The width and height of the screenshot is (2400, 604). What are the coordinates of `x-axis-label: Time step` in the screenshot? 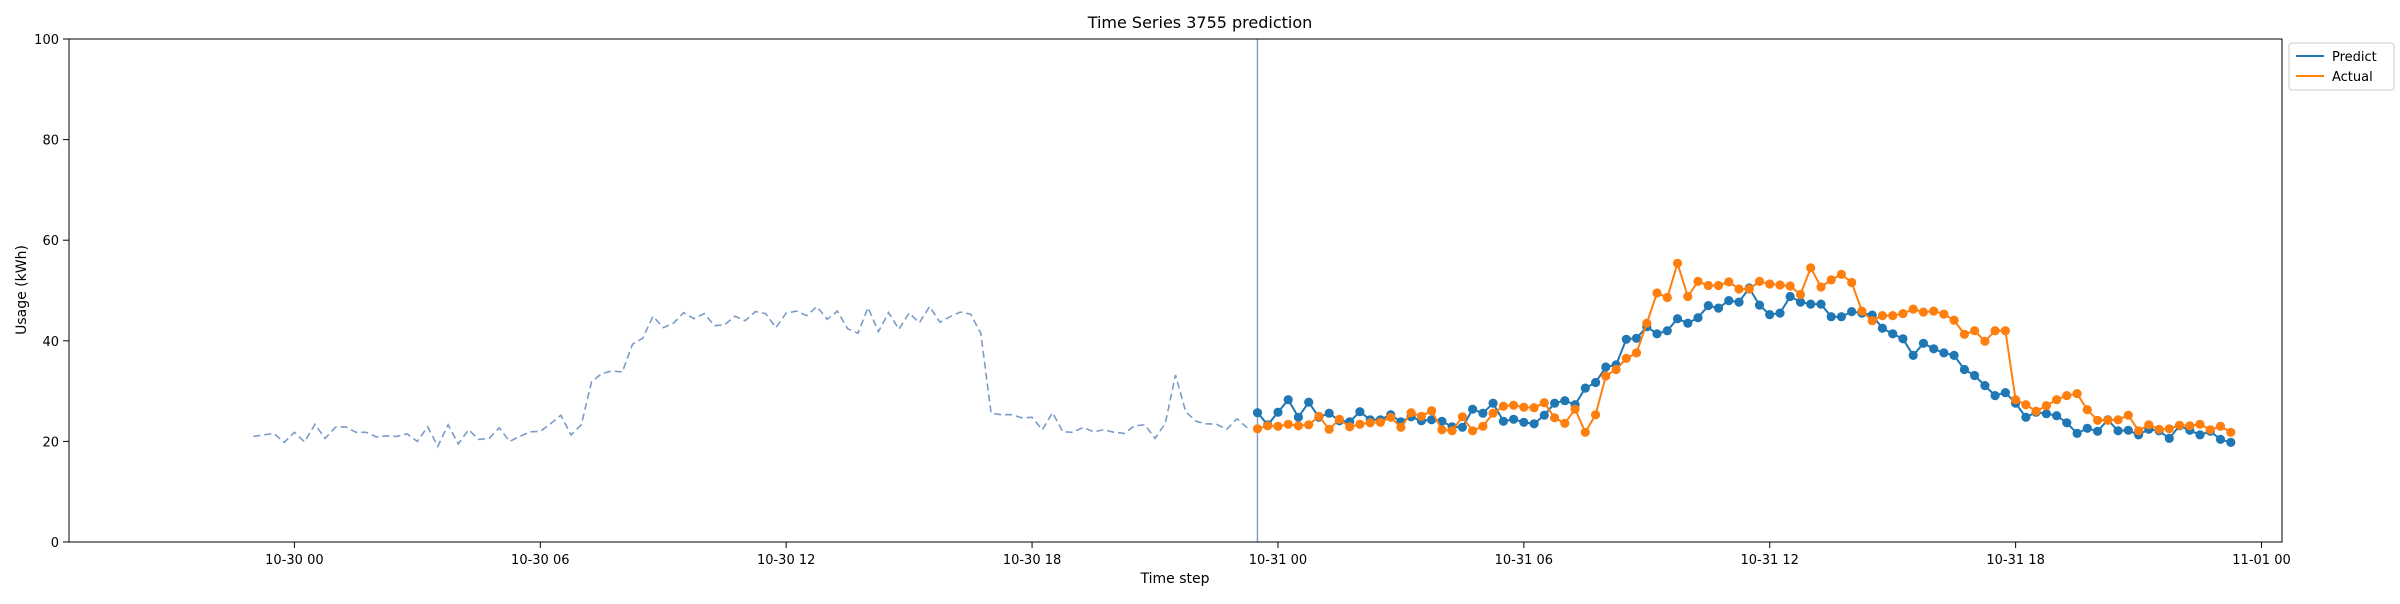 It's located at (1175, 579).